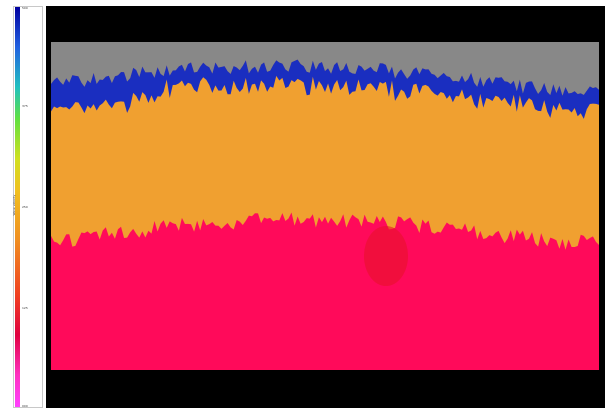  I want to click on colorbar-tick: 125, so click(25, 308).